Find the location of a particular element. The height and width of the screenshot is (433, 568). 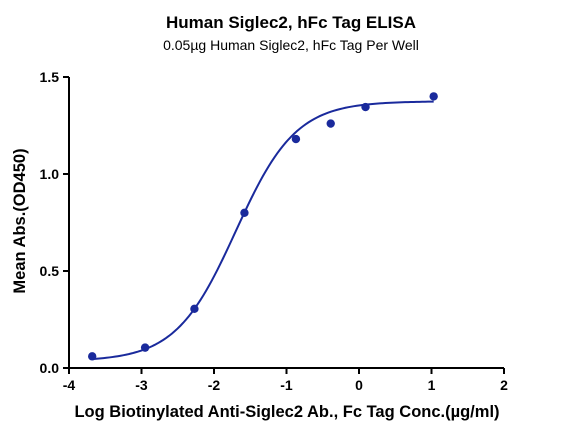

x-axis-ticks: -4 -3 -2 -1 0 1 2 is located at coordinates (285, 380).